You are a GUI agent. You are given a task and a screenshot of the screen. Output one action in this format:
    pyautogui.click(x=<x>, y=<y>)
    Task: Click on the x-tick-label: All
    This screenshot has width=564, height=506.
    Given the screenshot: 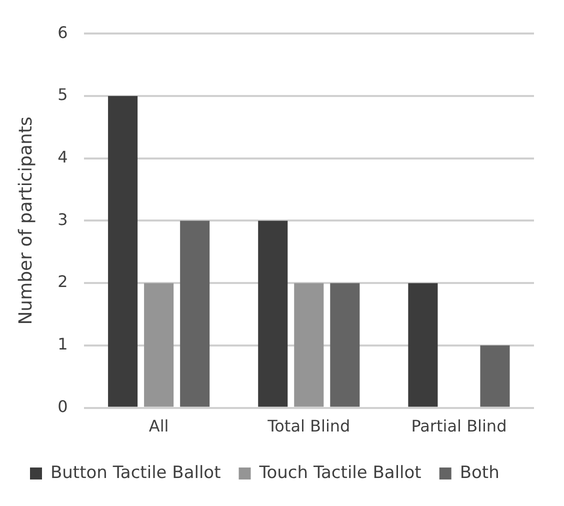 What is the action you would take?
    pyautogui.click(x=158, y=426)
    